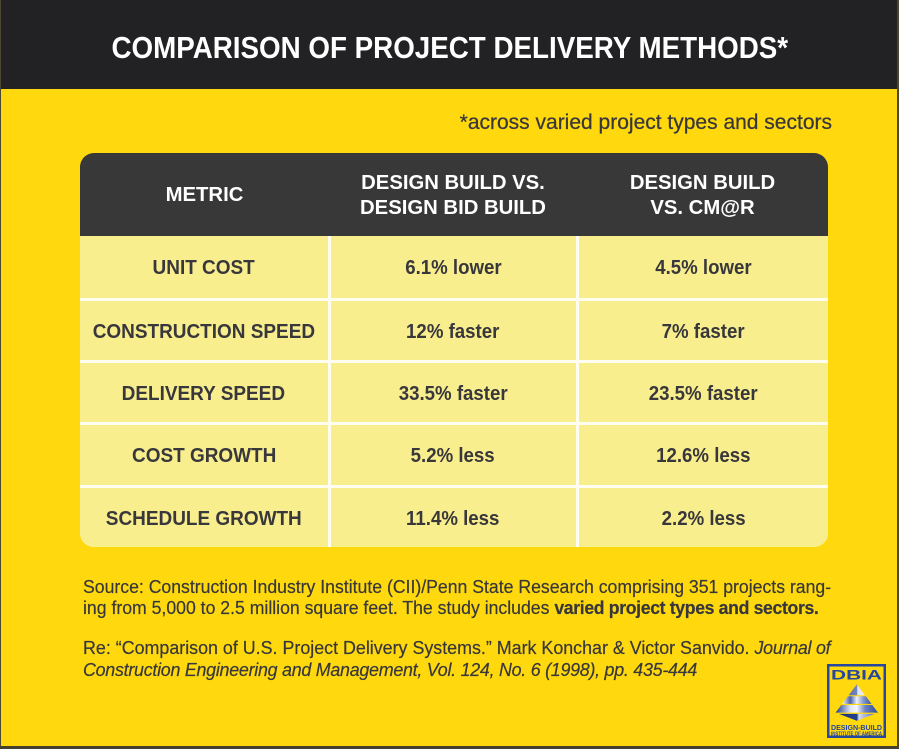 The width and height of the screenshot is (899, 749). Describe the element at coordinates (857, 727) in the screenshot. I see `svg-text: DESIGN-BUILD` at that location.